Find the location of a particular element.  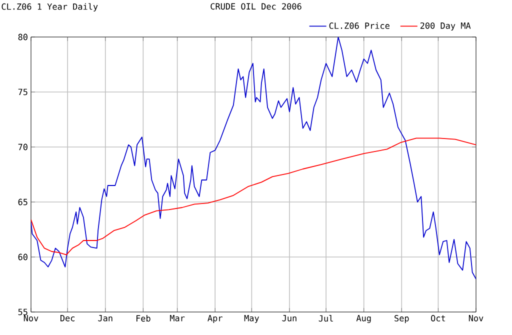

y-tick-label: 70 is located at coordinates (23, 147).